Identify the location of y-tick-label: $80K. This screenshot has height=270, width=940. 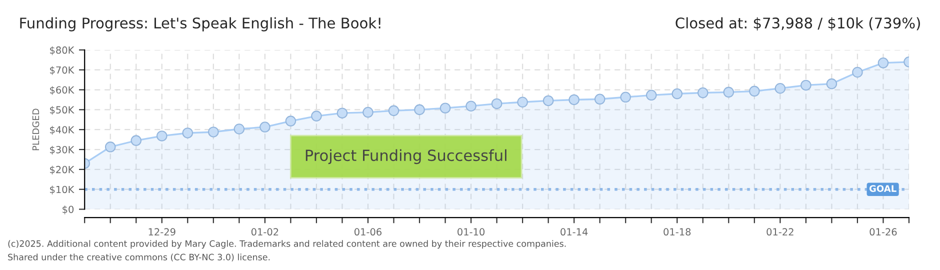
(62, 51).